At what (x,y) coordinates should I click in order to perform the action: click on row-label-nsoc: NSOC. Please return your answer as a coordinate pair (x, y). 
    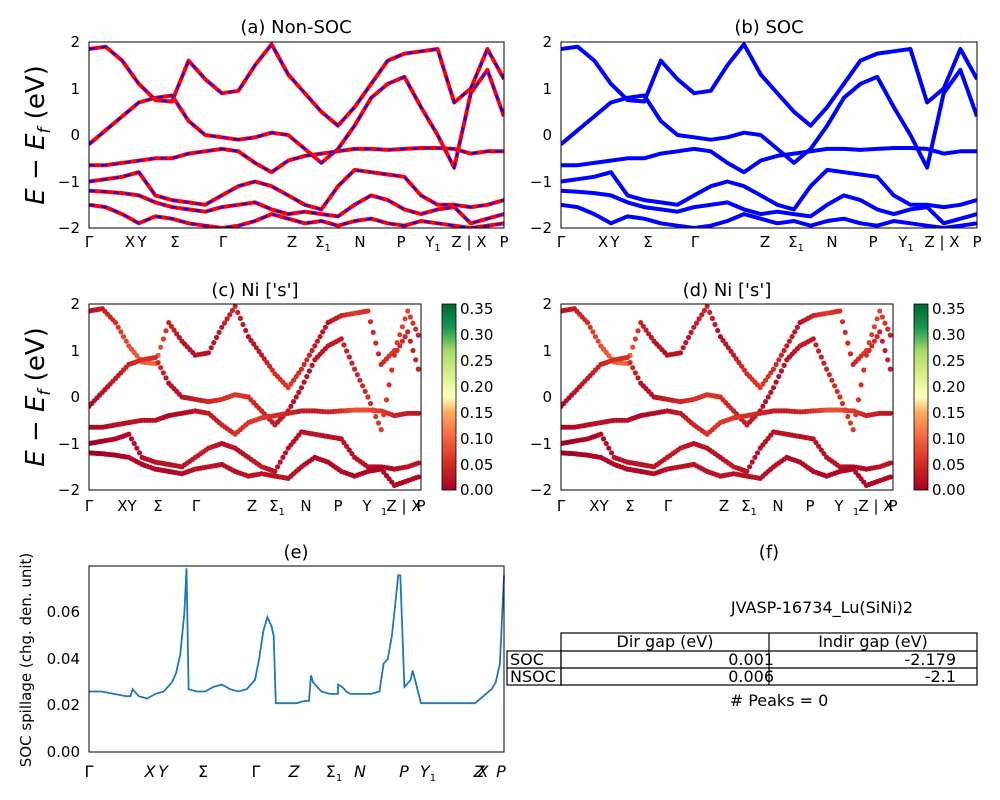
    Looking at the image, I should click on (533, 676).